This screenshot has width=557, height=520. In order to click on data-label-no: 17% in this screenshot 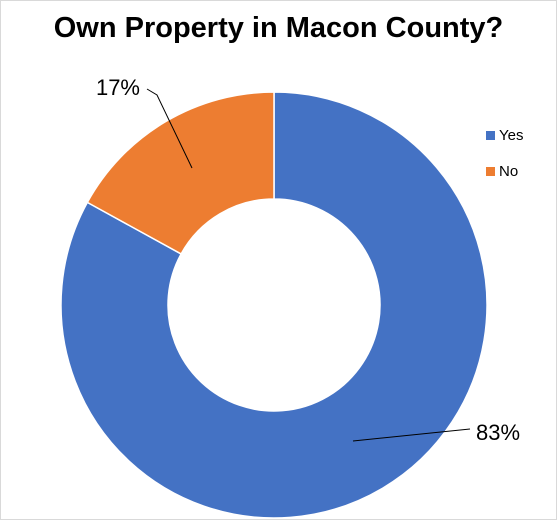, I will do `click(118, 87)`.